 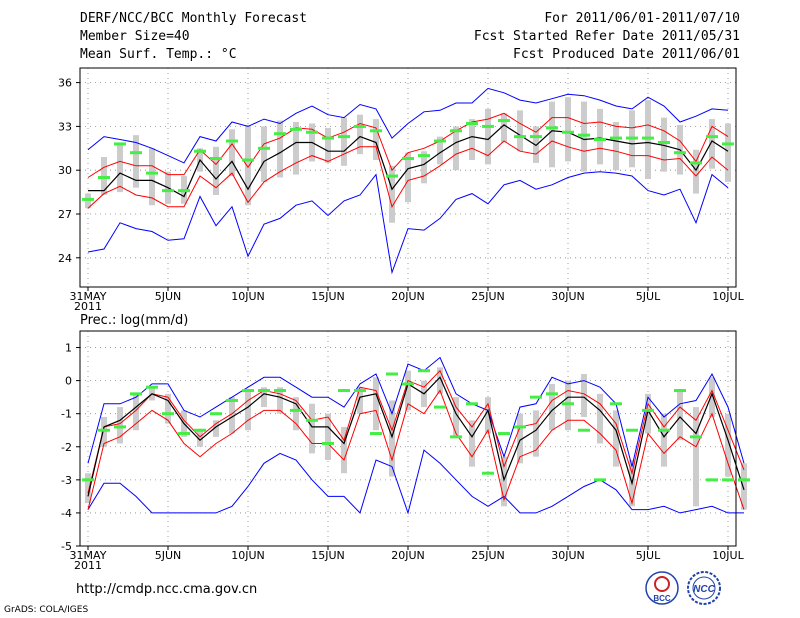 What do you see at coordinates (65, 83) in the screenshot?
I see `y-tick-label: 36` at bounding box center [65, 83].